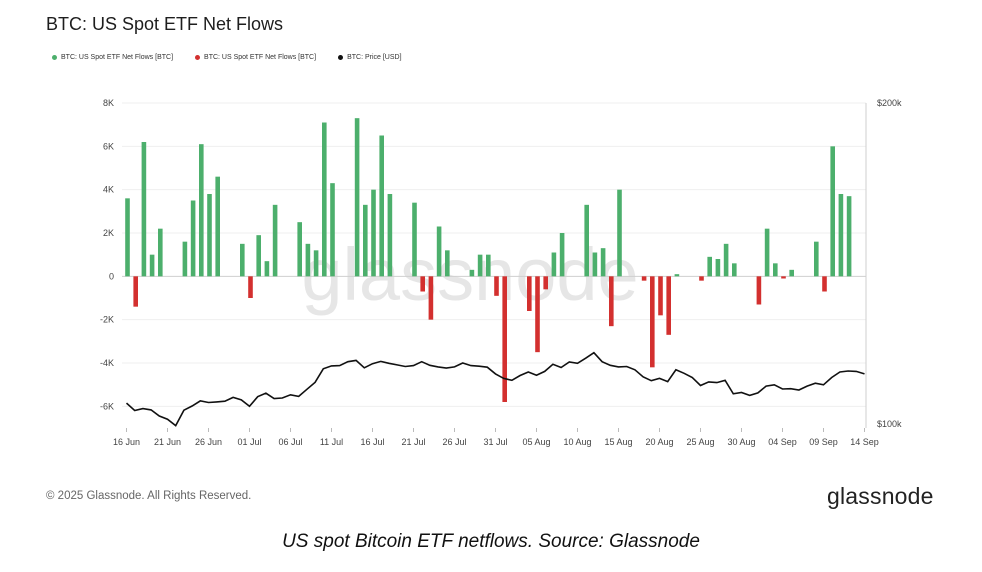  Describe the element at coordinates (782, 442) in the screenshot. I see `x-tick-label: 04 Sep` at that location.